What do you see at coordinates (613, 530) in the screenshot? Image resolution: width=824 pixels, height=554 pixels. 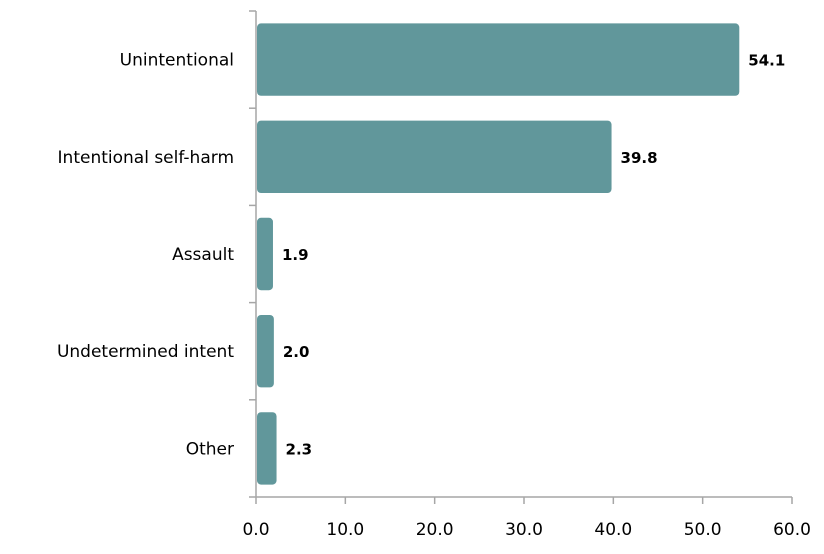 I see `x-tick-label: 40.0` at bounding box center [613, 530].